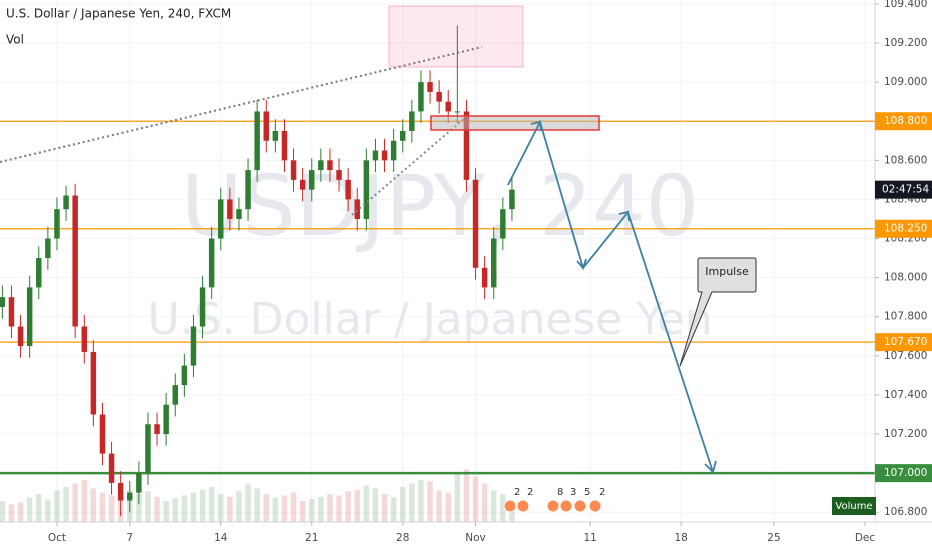 The image size is (932, 550). What do you see at coordinates (456, 36) in the screenshot?
I see `highlight-box` at bounding box center [456, 36].